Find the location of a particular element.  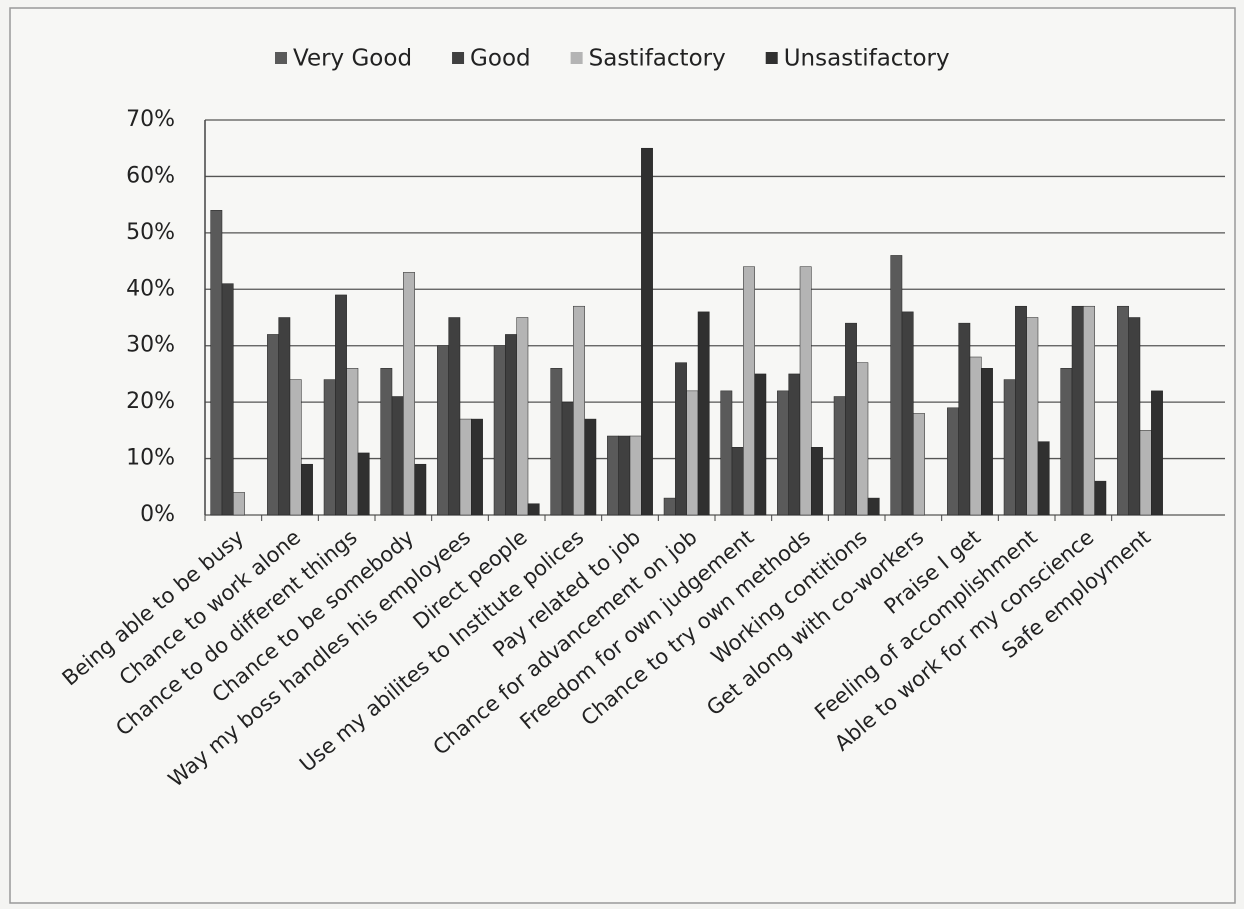

y-tick-label: 20% is located at coordinates (150, 401).